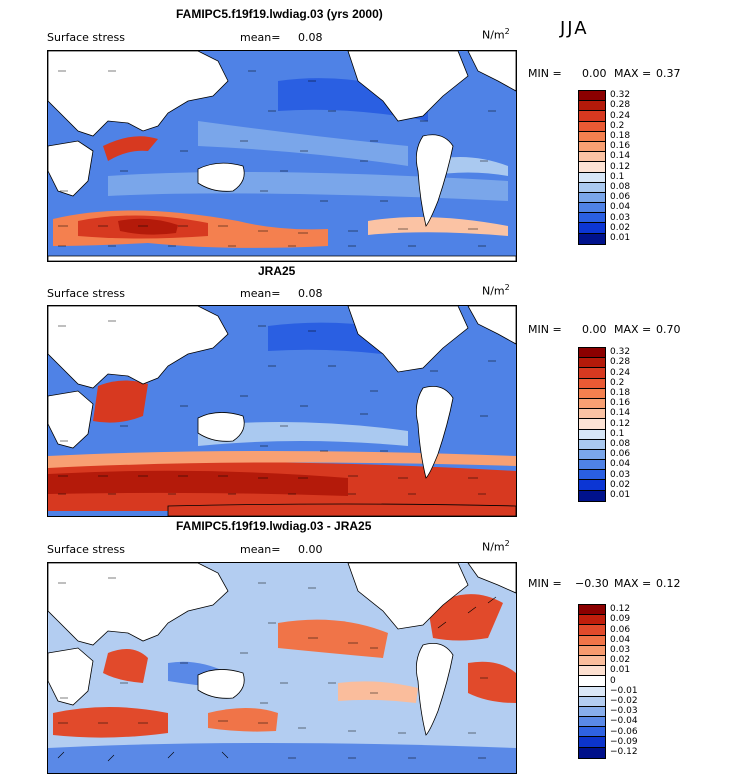 This screenshot has width=733, height=780. I want to click on colorbar-tick-label: −0.04, so click(624, 721).